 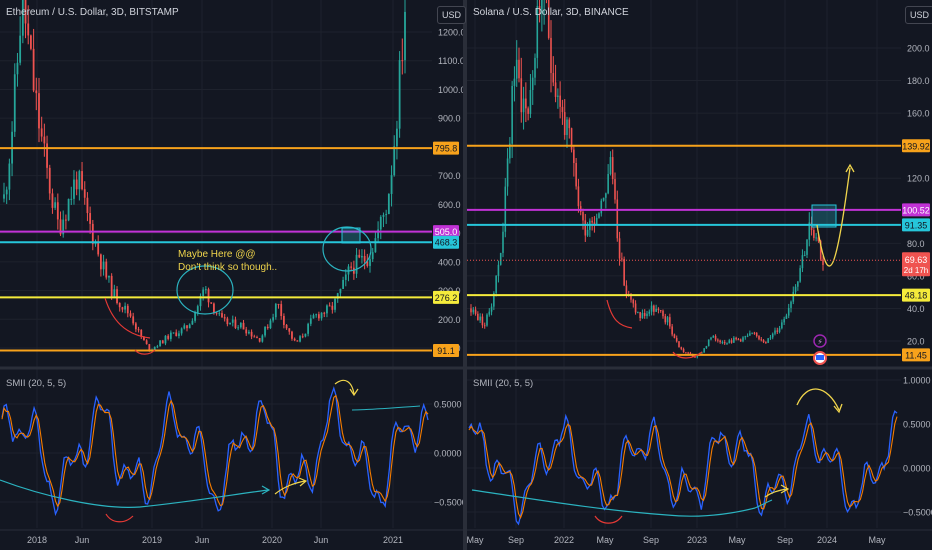 I want to click on y-axis-tick-label: 200.0, so click(x=449, y=320).